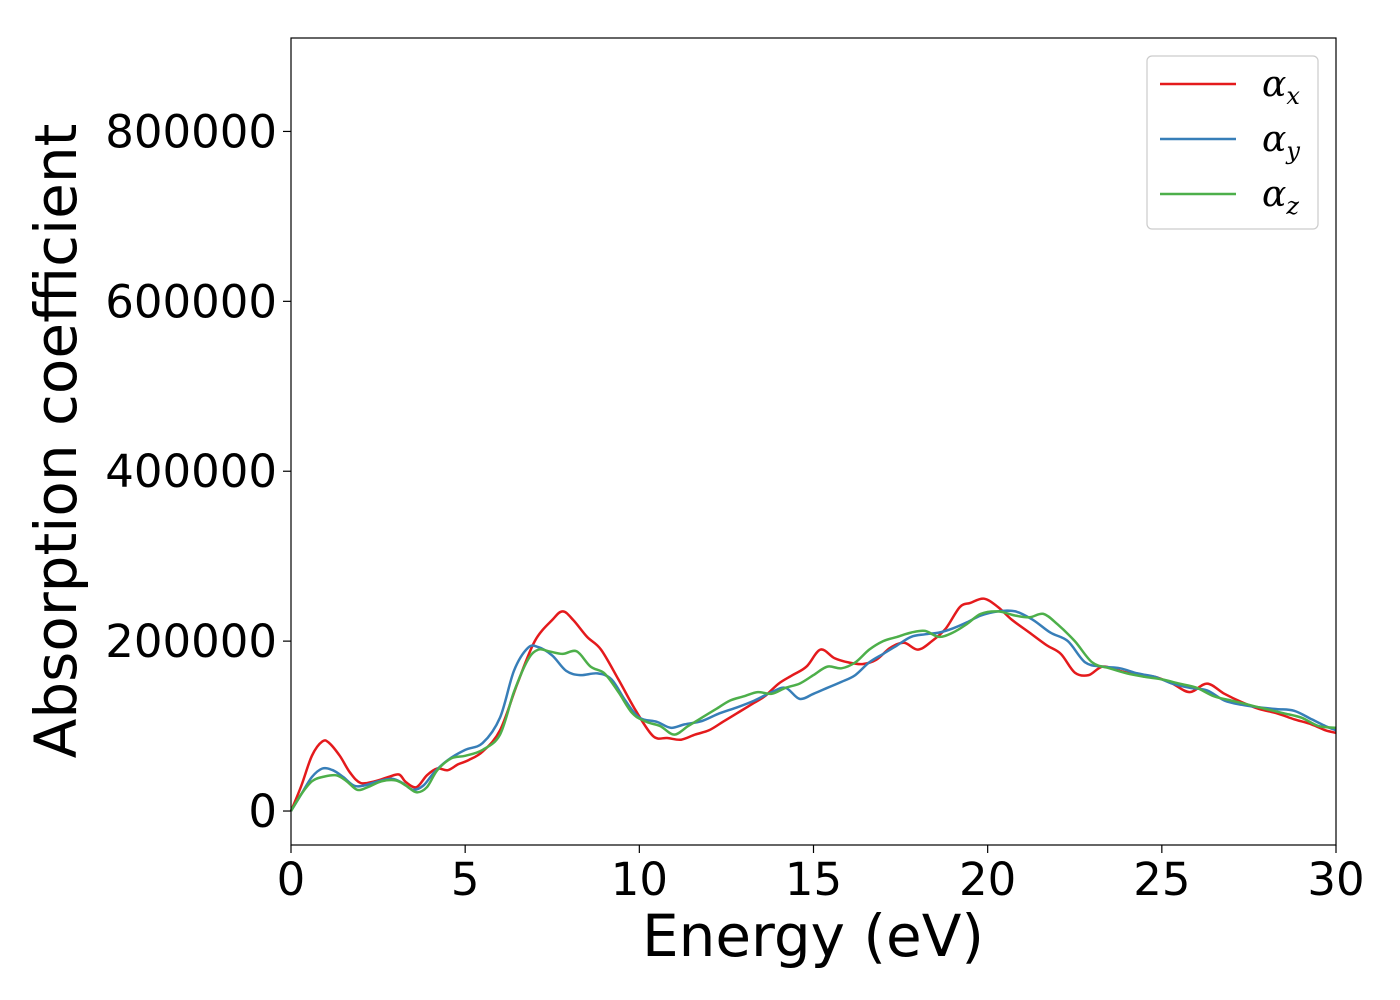  I want to click on x-tick-label: 20, so click(987, 879).